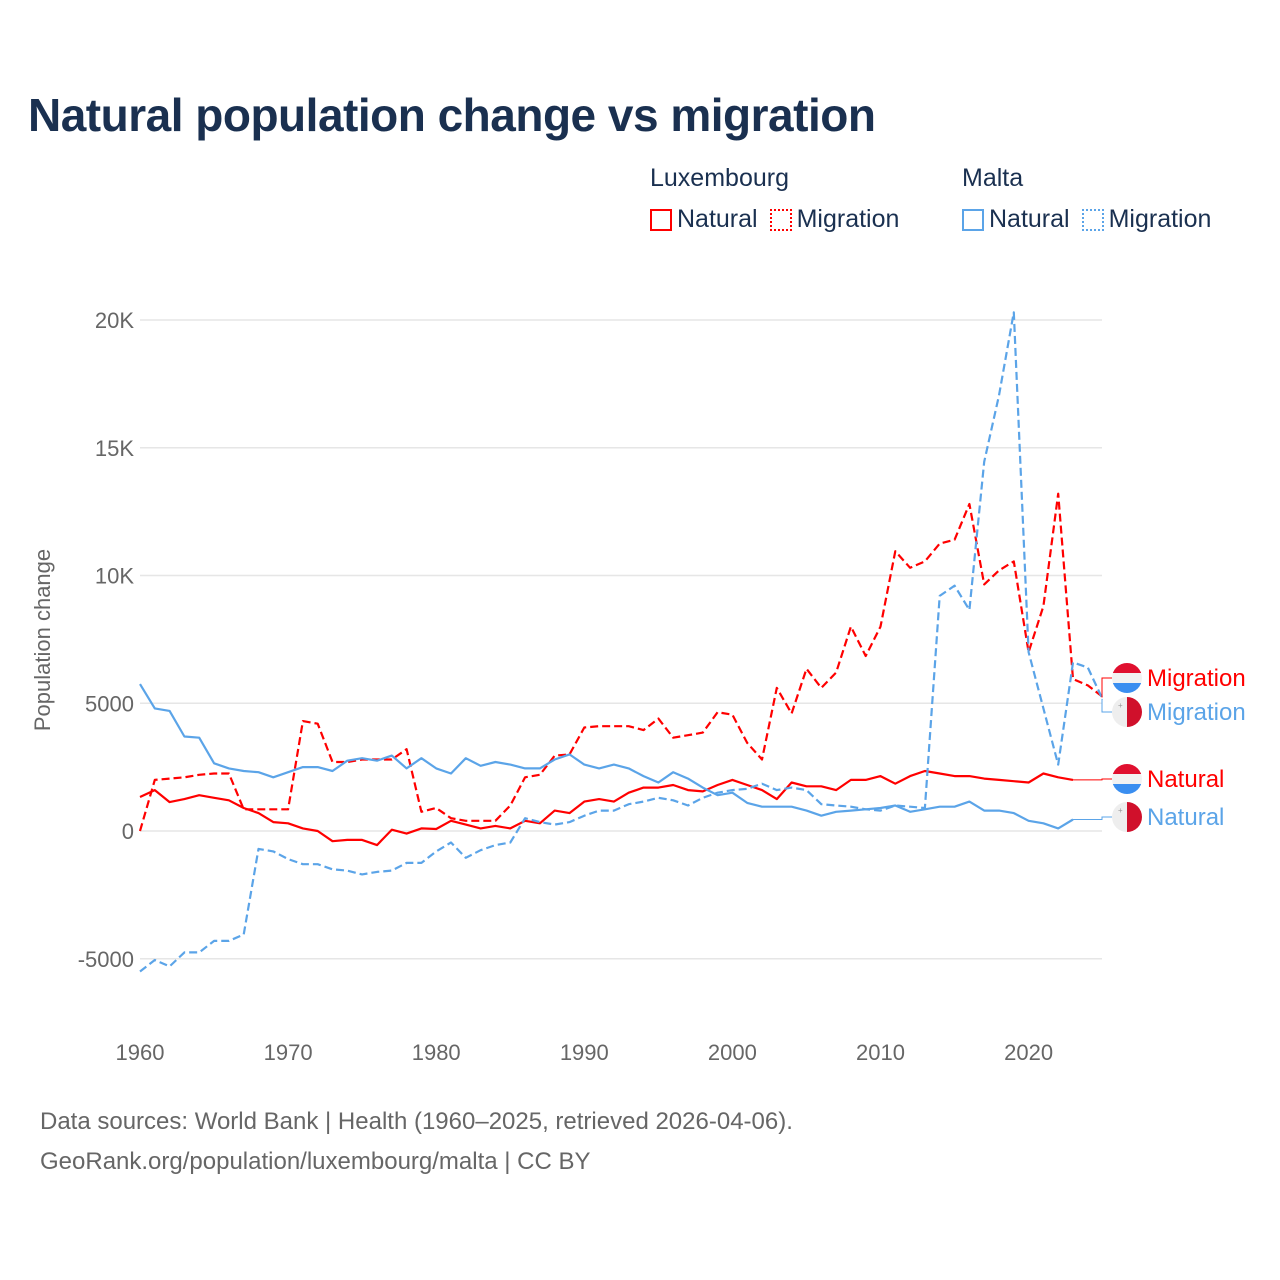  I want to click on y-tick-label: 0, so click(128, 831).